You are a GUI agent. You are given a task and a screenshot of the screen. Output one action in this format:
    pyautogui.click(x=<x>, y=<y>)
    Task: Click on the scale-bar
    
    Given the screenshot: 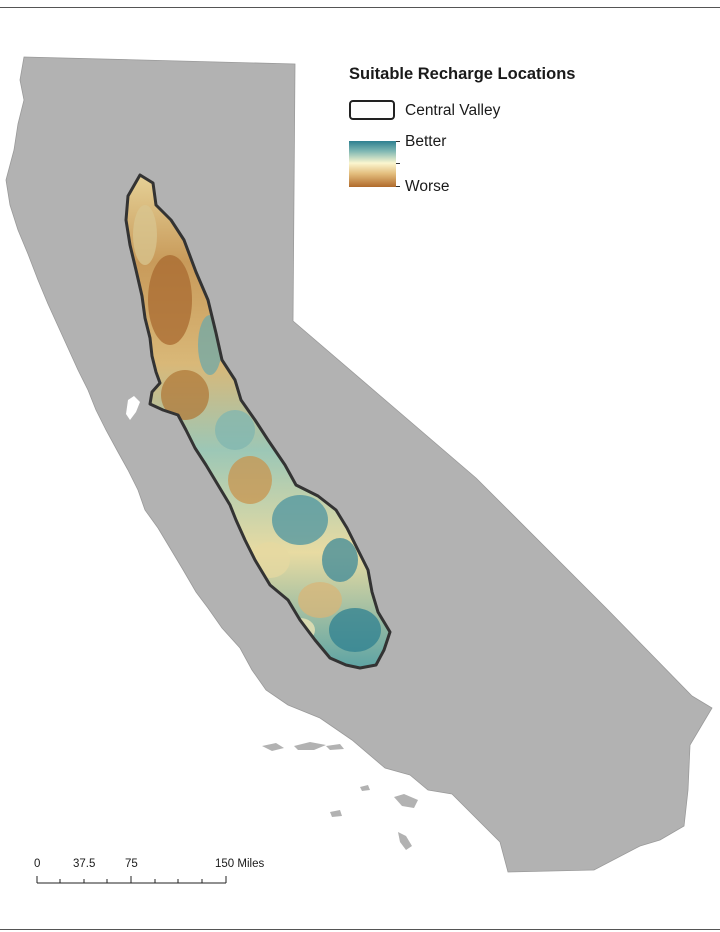 What is the action you would take?
    pyautogui.click(x=131, y=880)
    